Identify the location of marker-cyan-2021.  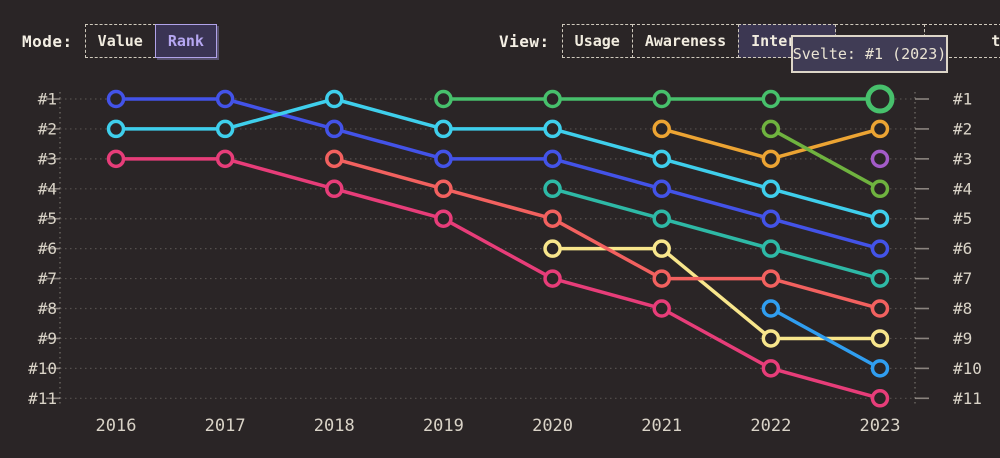
(661, 159).